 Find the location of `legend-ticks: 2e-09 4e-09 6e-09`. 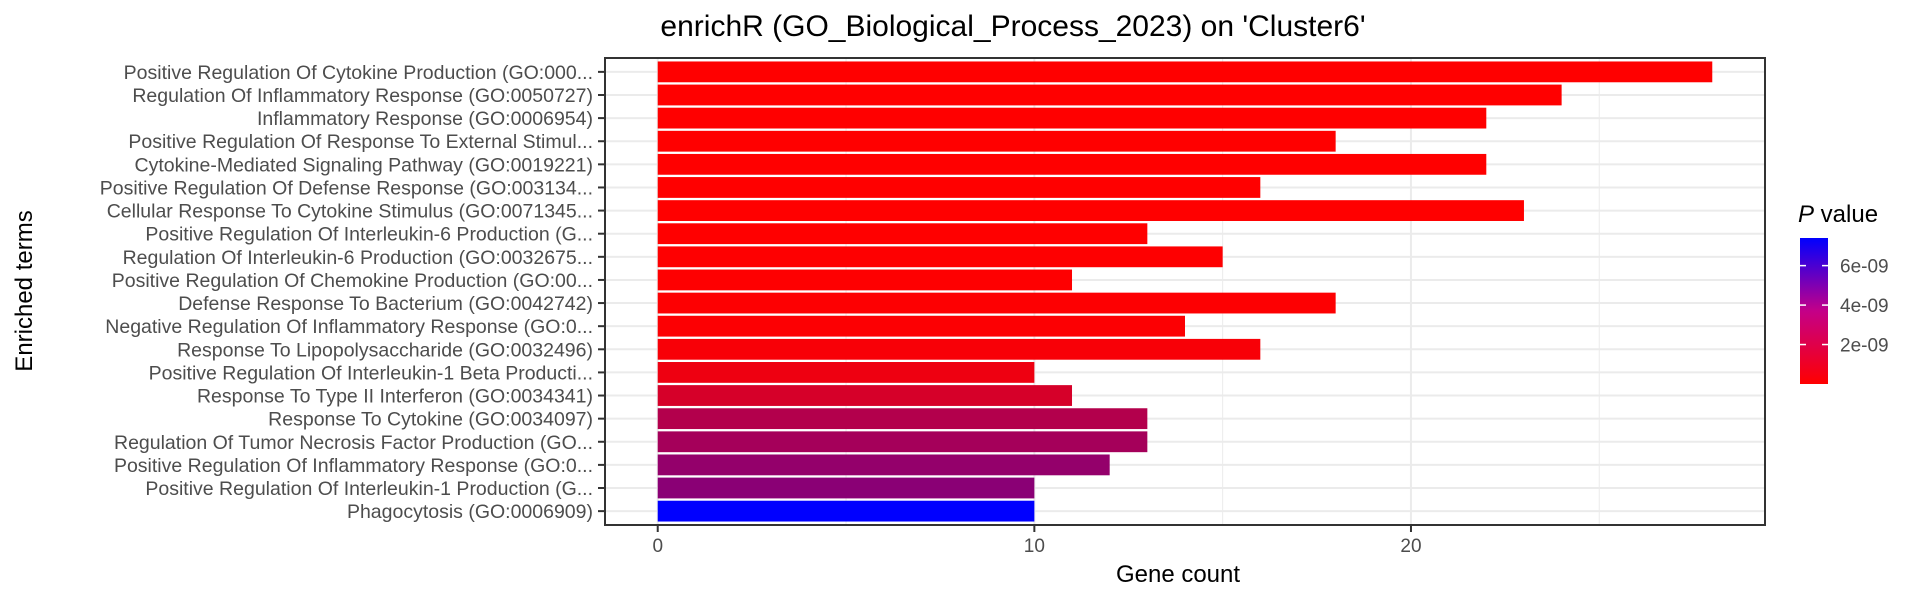

legend-ticks: 2e-09 4e-09 6e-09 is located at coordinates (1844, 307).